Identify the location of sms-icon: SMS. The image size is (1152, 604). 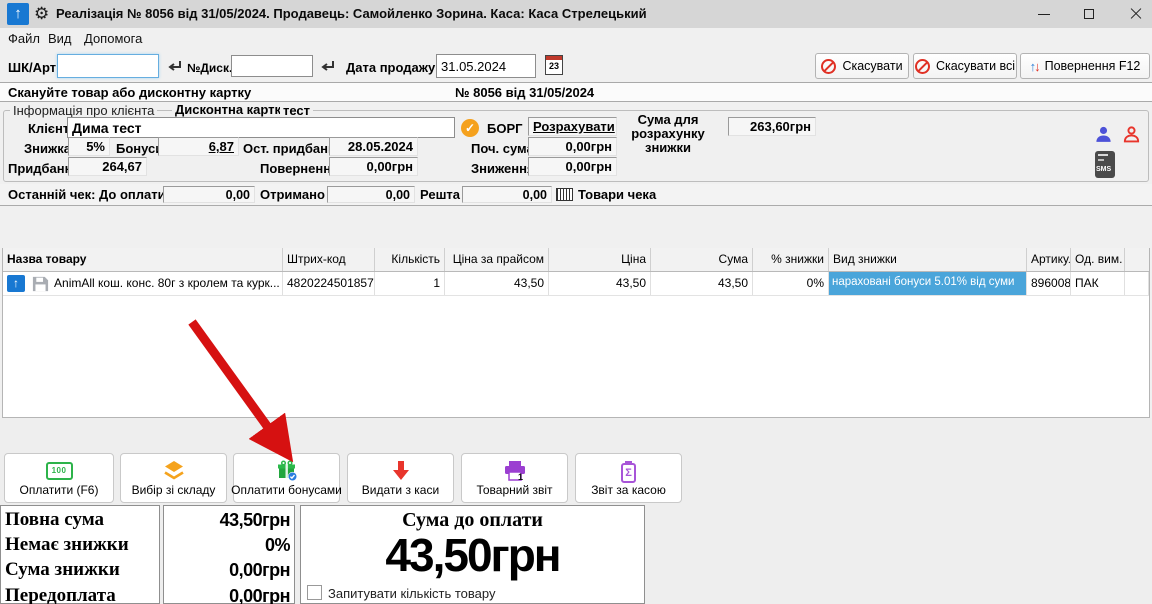
(1105, 164).